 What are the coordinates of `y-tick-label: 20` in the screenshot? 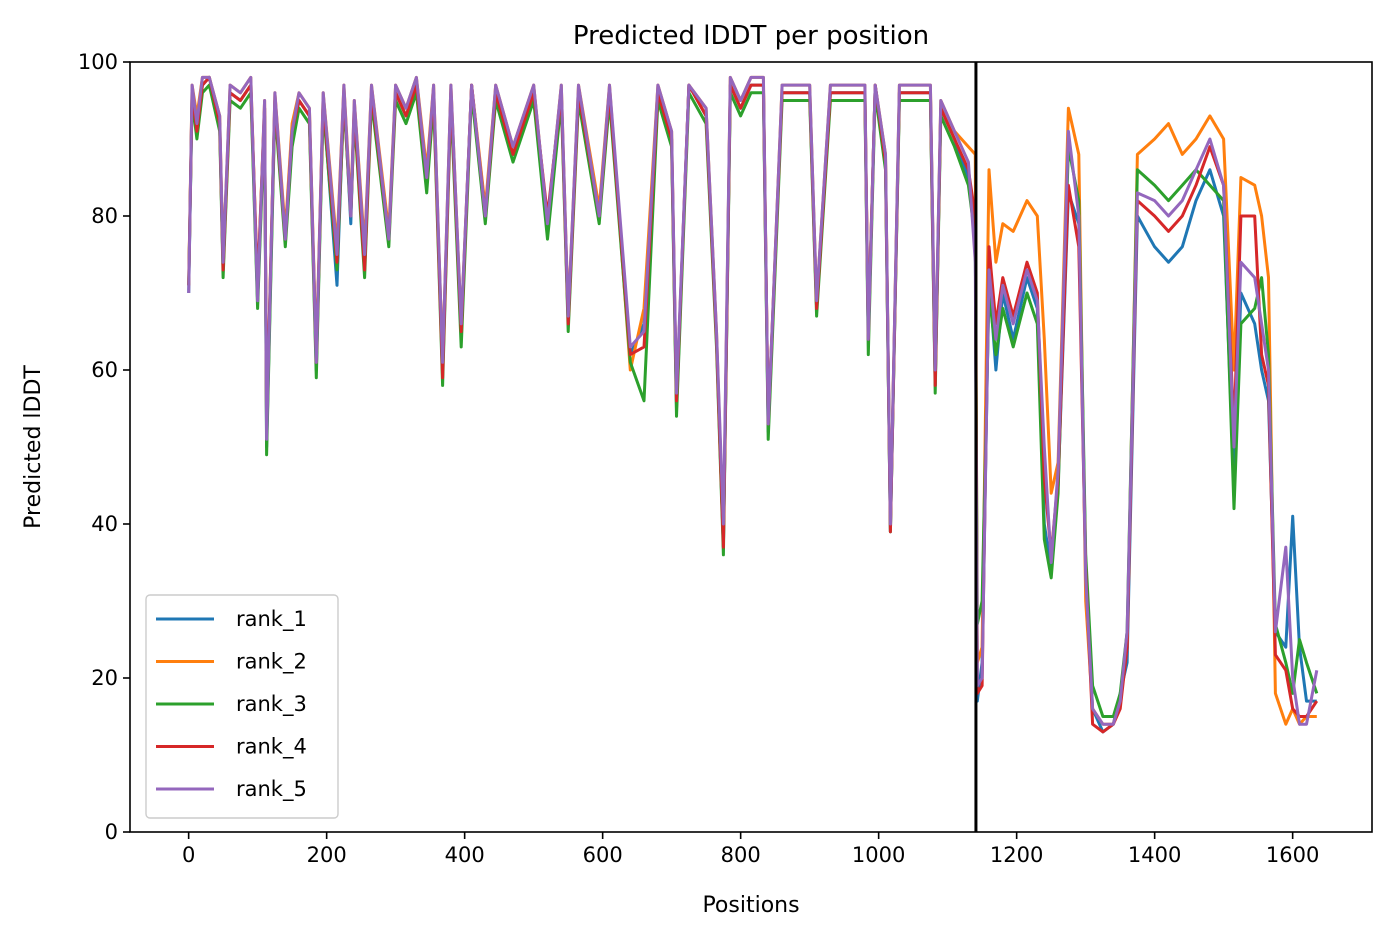 It's located at (104, 678).